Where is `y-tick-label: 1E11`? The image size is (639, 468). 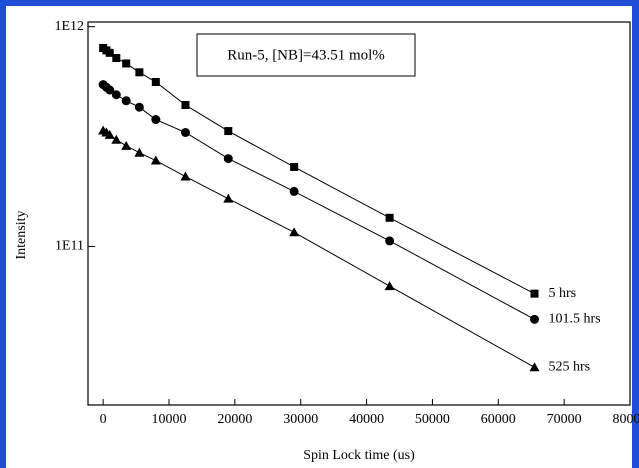
y-tick-label: 1E11 is located at coordinates (69, 246).